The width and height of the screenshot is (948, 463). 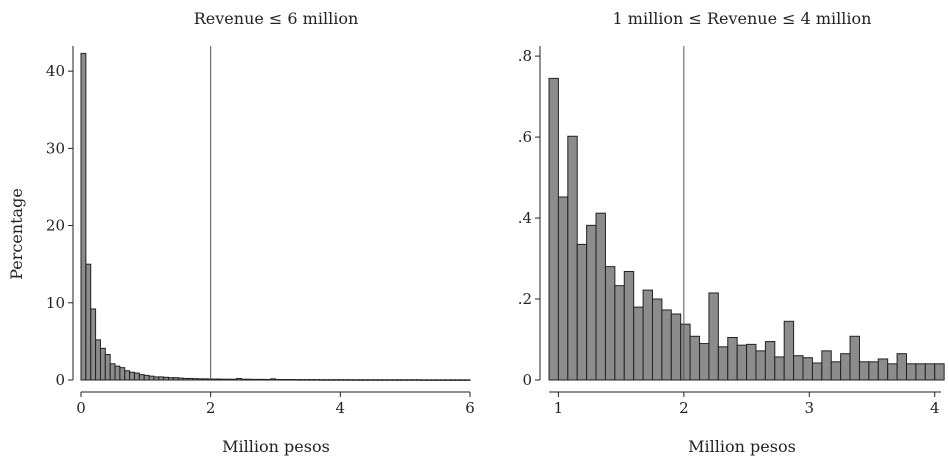 I want to click on x-tick-label: 4, so click(x=935, y=408).